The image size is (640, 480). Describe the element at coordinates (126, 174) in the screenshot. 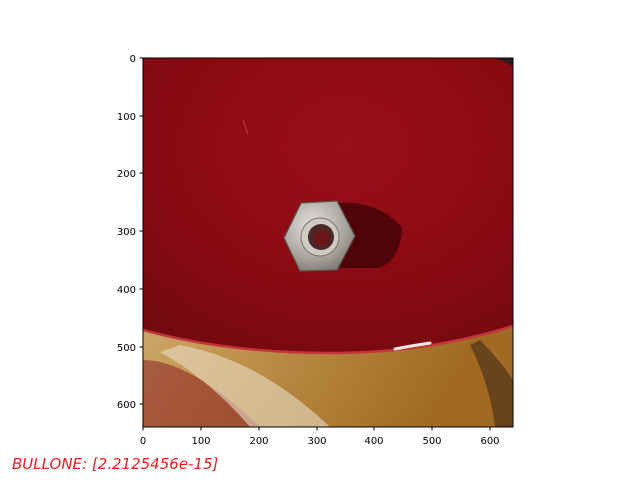

I see `y-tick-label: 200` at that location.